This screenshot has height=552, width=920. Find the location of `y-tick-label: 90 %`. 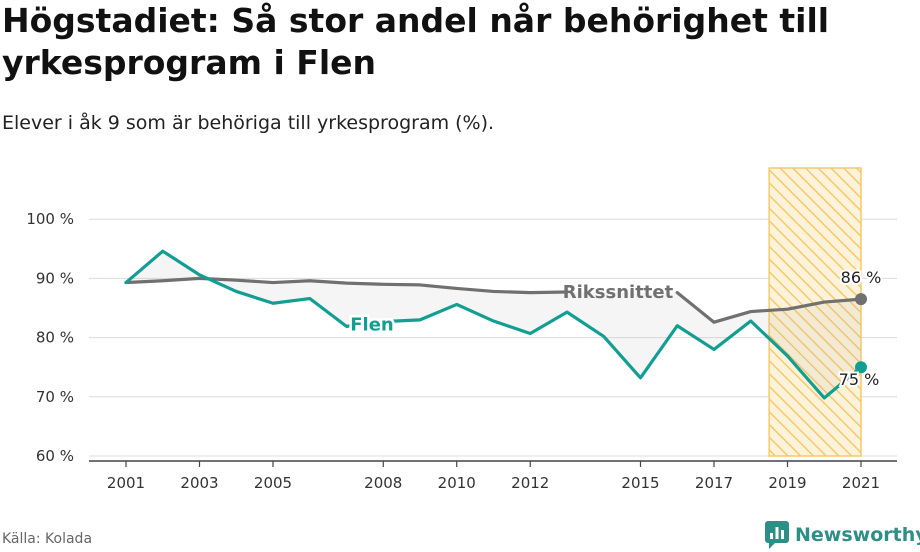

y-tick-label: 90 % is located at coordinates (55, 278).